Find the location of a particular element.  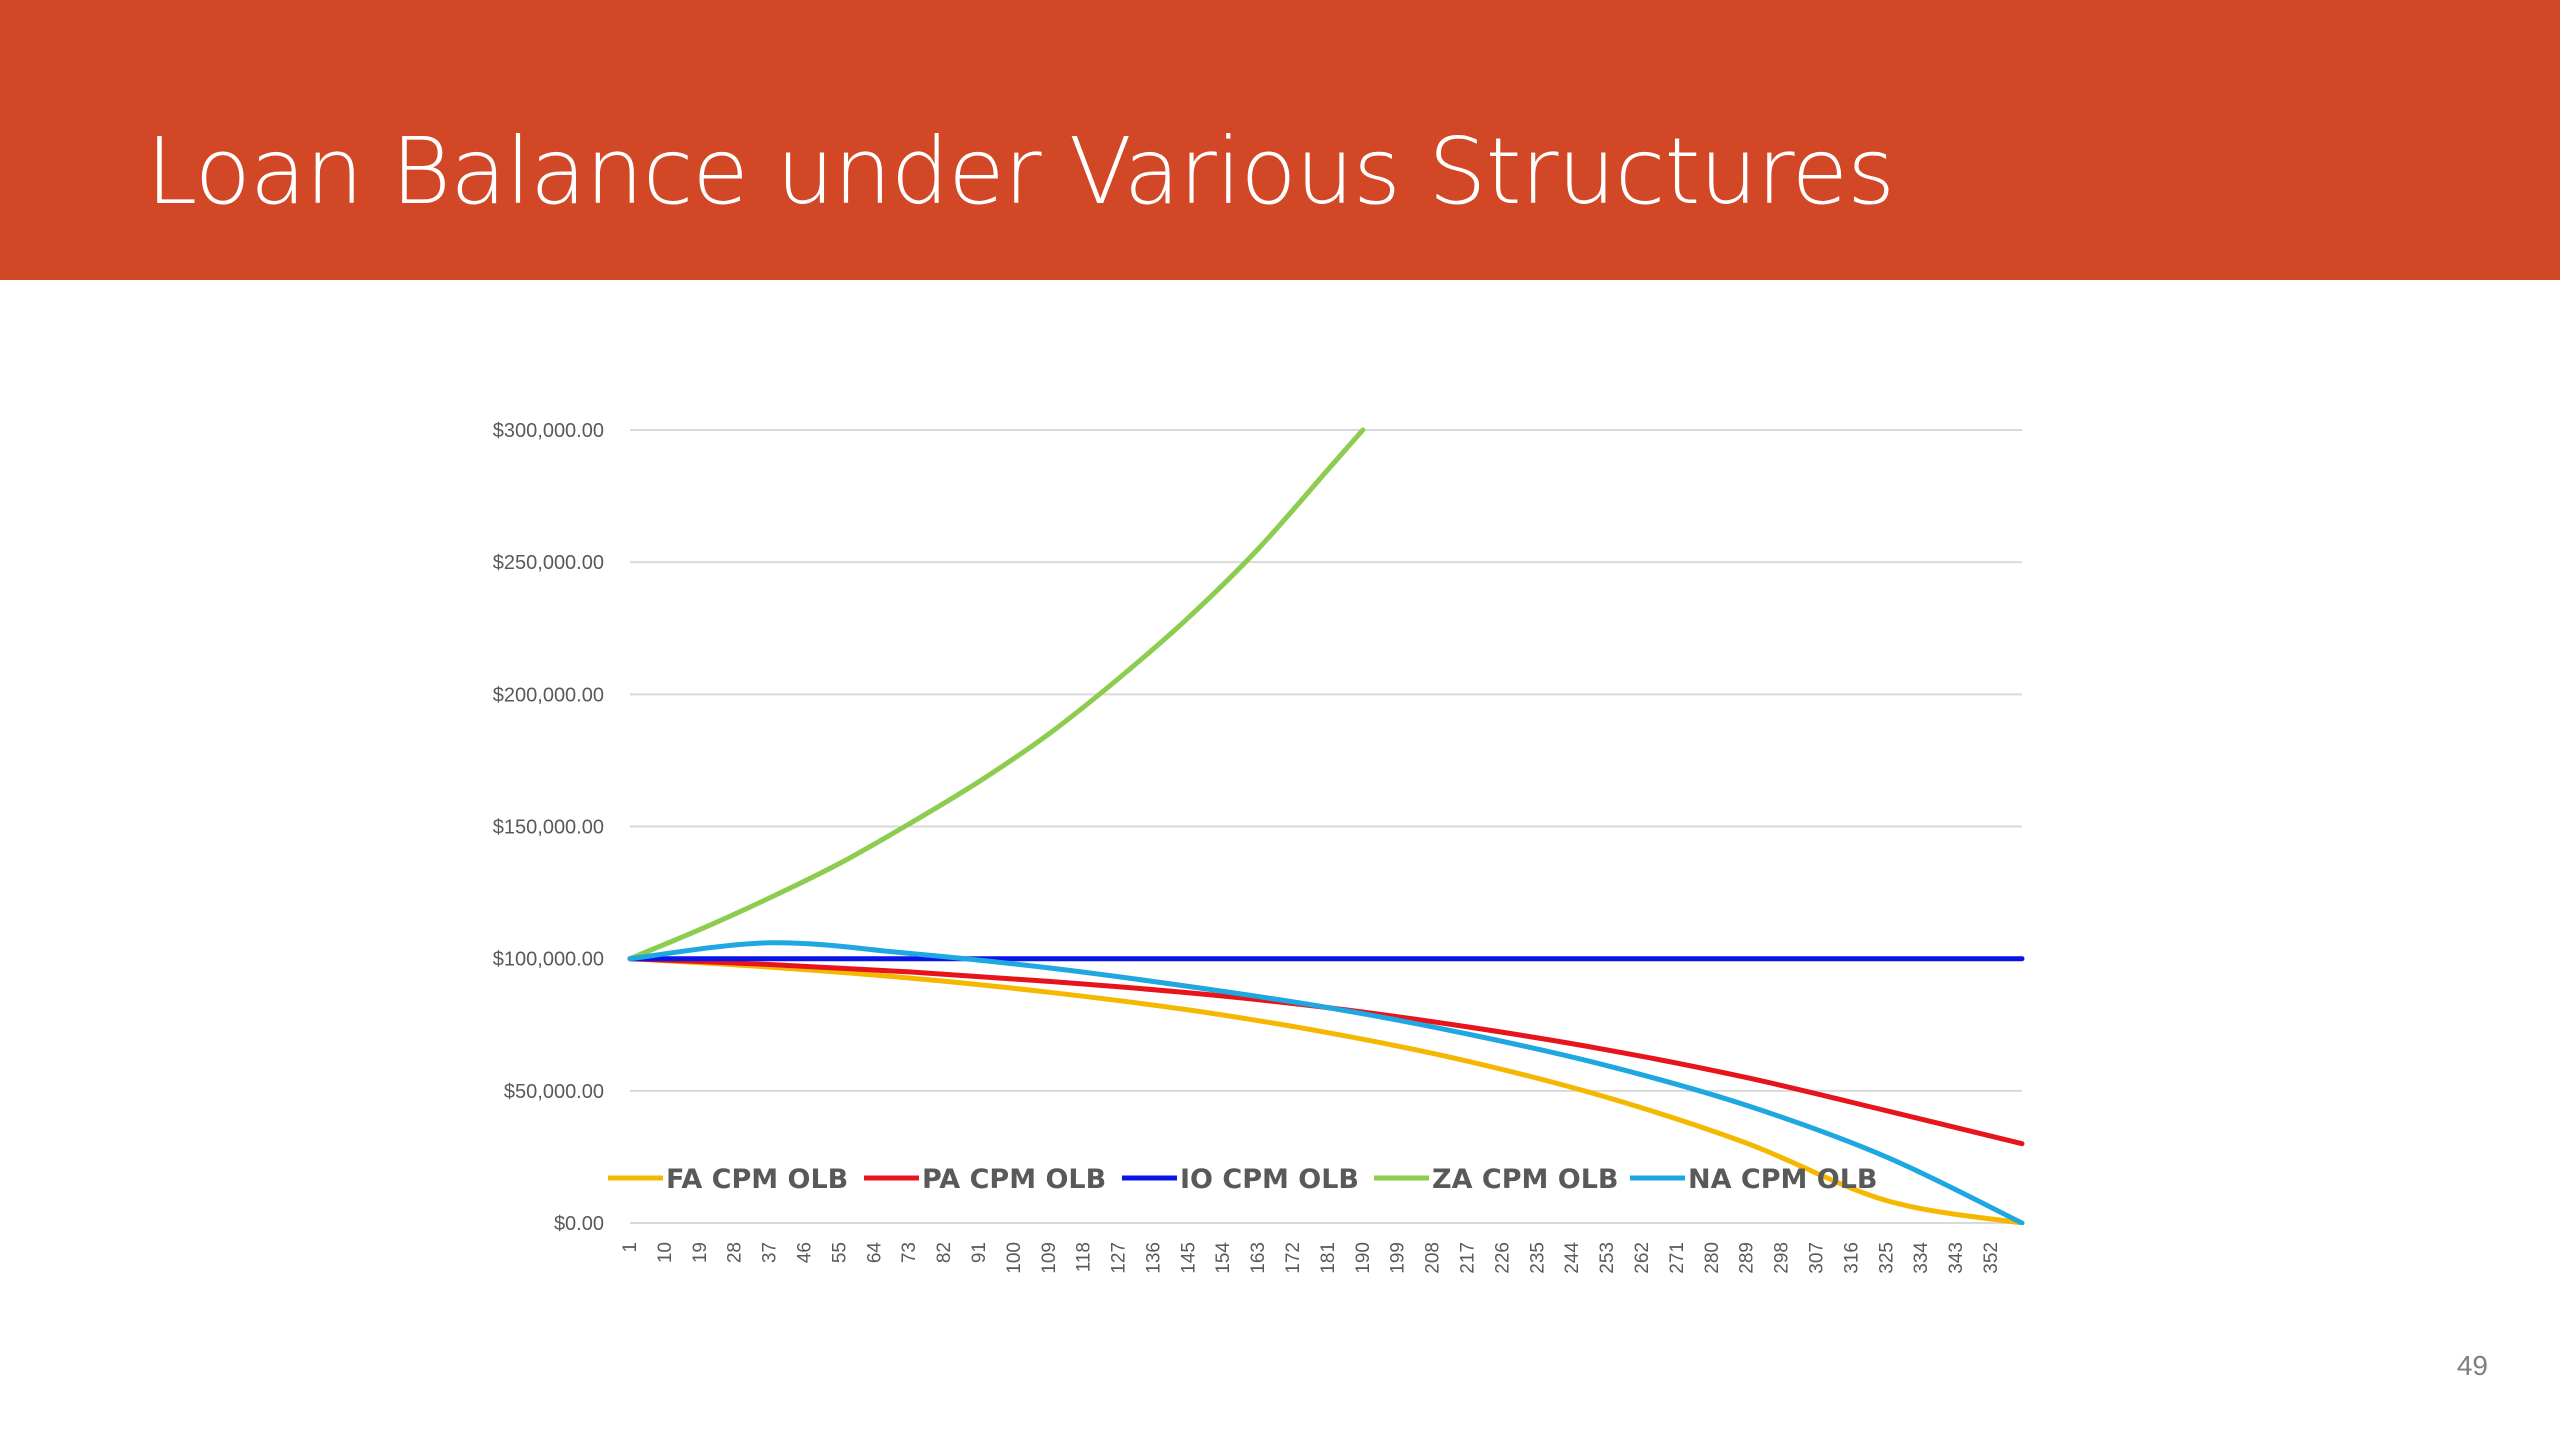

series-line-na is located at coordinates (1326, 1082).